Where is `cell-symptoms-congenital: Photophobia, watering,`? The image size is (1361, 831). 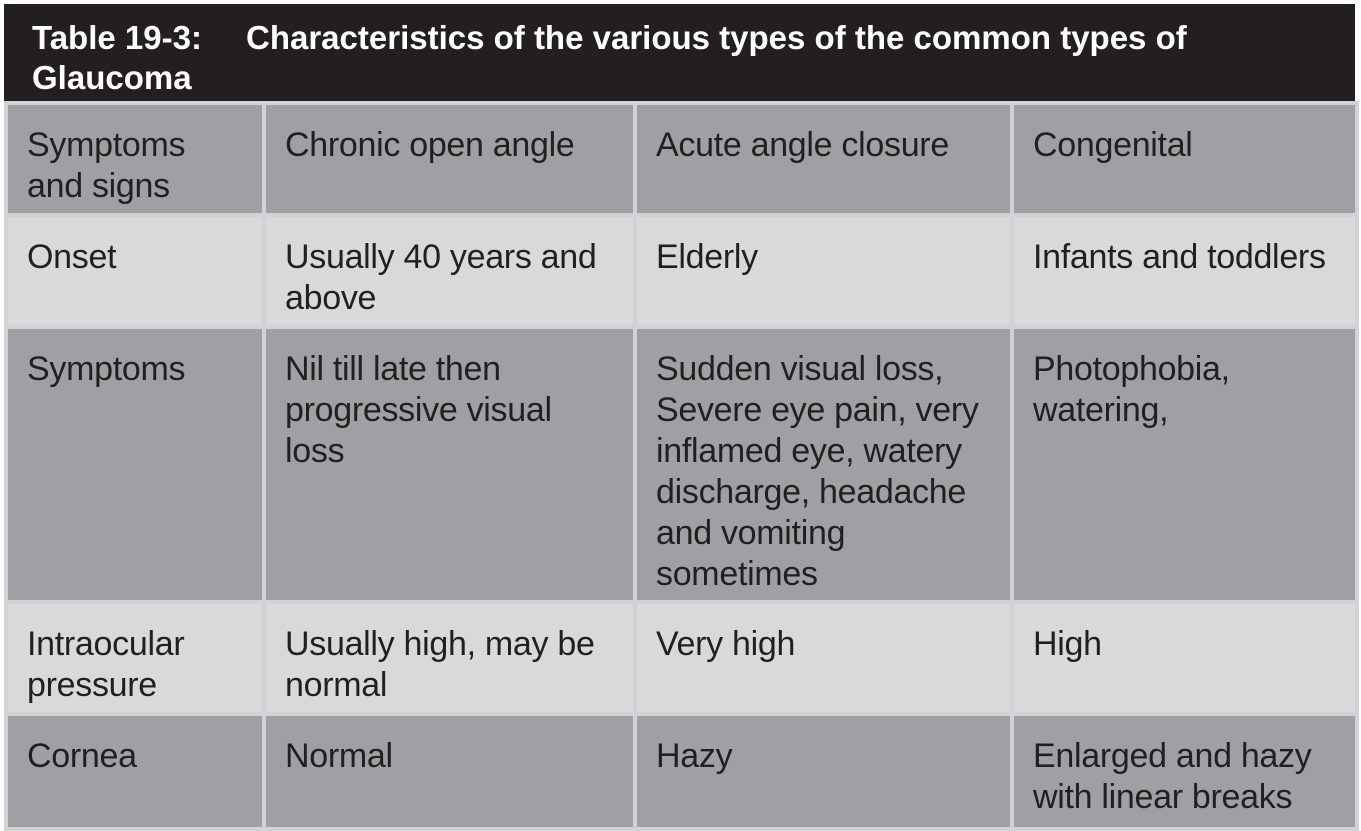 cell-symptoms-congenital: Photophobia, watering, is located at coordinates (1184, 464).